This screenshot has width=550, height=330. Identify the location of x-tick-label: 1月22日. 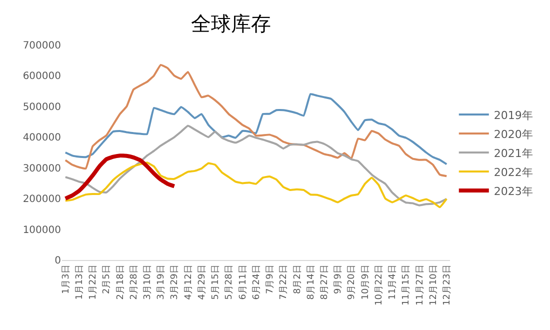
(93, 282).